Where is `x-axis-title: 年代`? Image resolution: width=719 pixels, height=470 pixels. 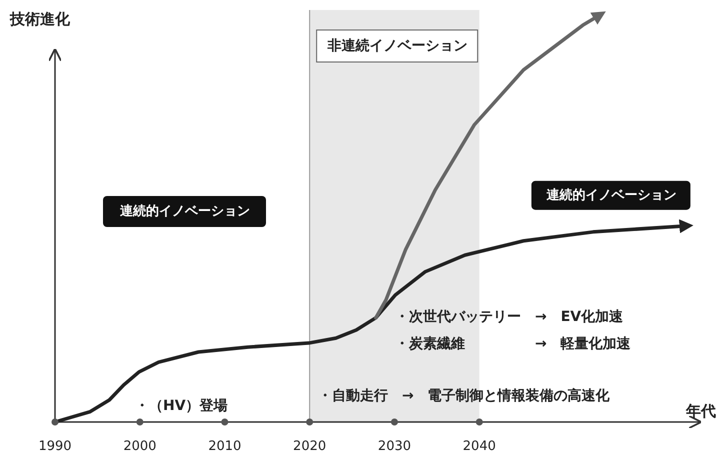 x-axis-title: 年代 is located at coordinates (700, 411).